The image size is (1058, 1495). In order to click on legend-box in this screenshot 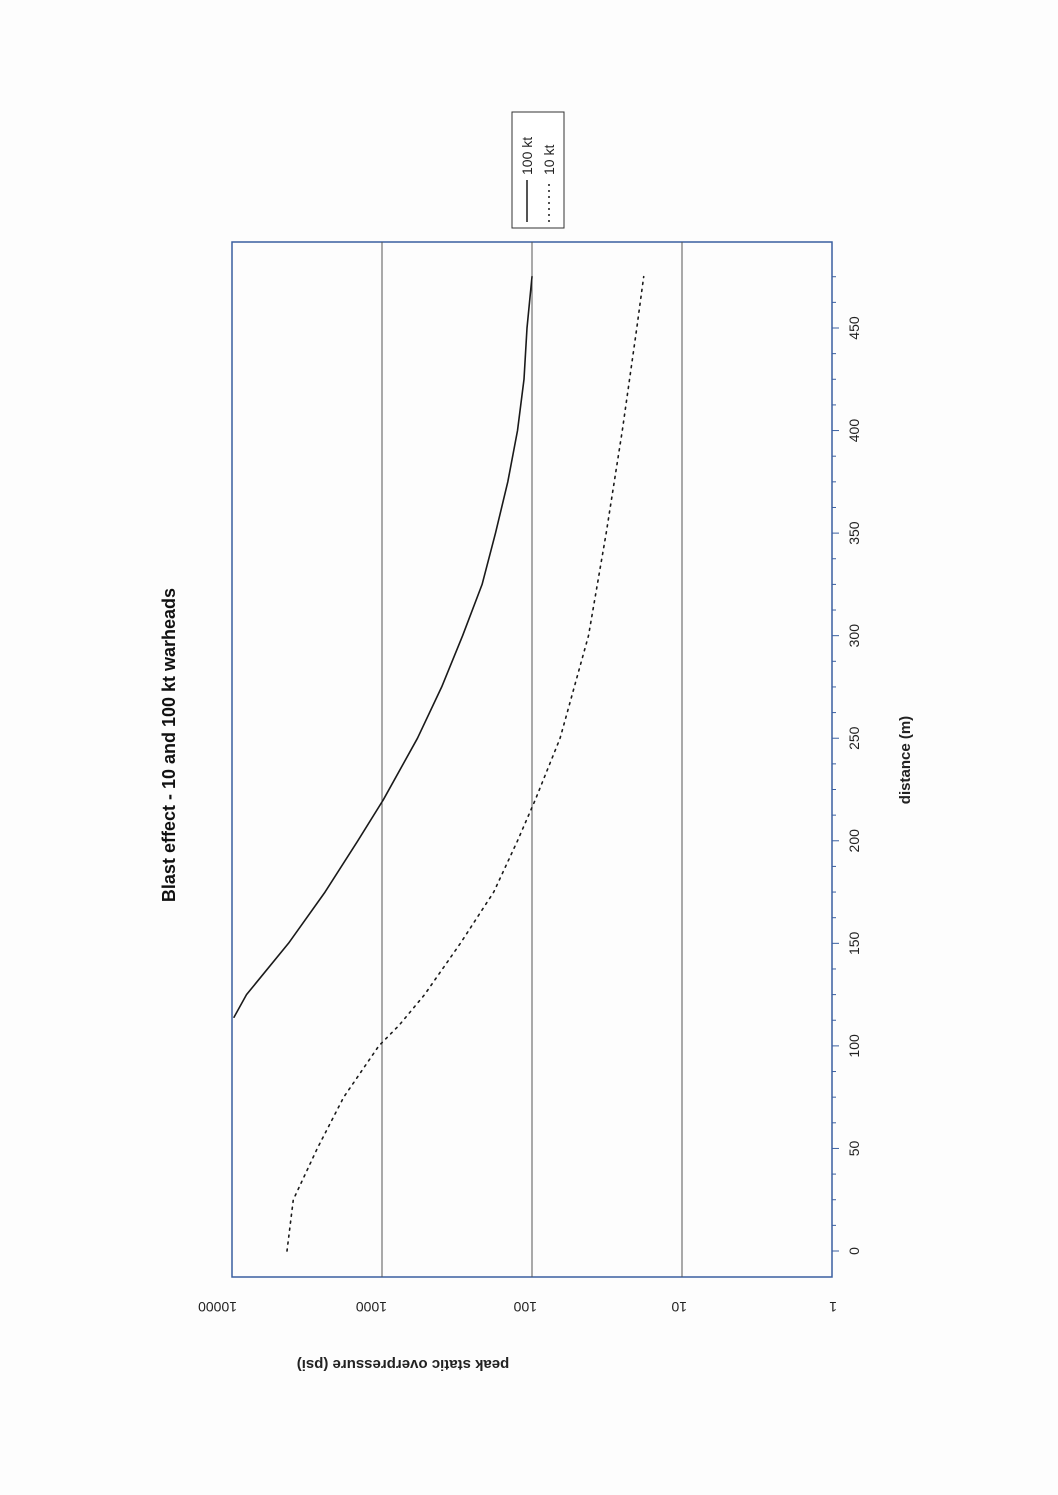, I will do `click(538, 170)`.